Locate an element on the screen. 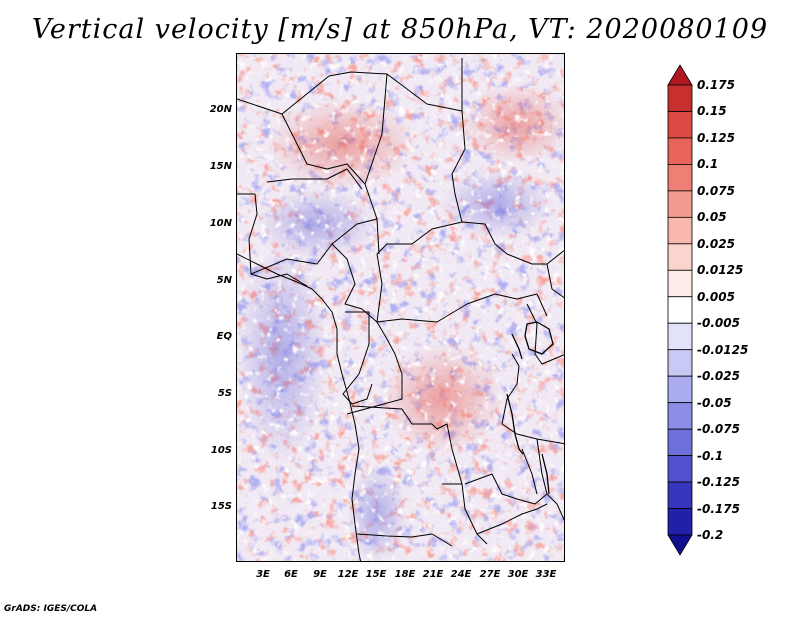 This screenshot has height=618, width=800. colorbar-label: 0.15 is located at coordinates (712, 111).